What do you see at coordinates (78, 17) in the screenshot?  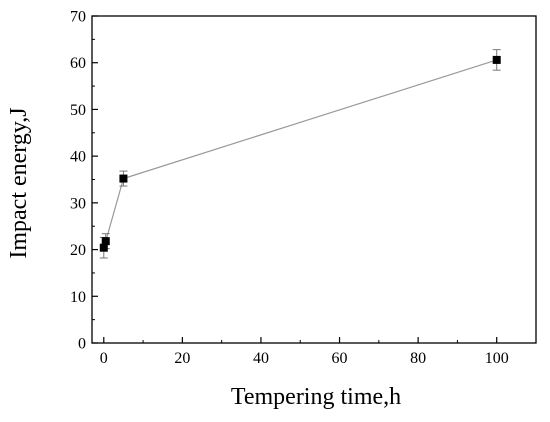 I see `y-tick-label: 70` at bounding box center [78, 17].